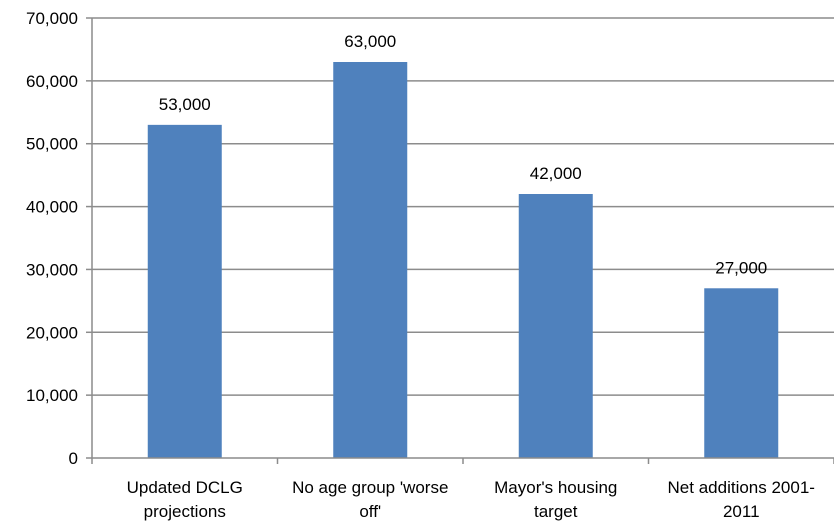 Image resolution: width=834 pixels, height=526 pixels. I want to click on y-tick-label: 40,000, so click(52, 207).